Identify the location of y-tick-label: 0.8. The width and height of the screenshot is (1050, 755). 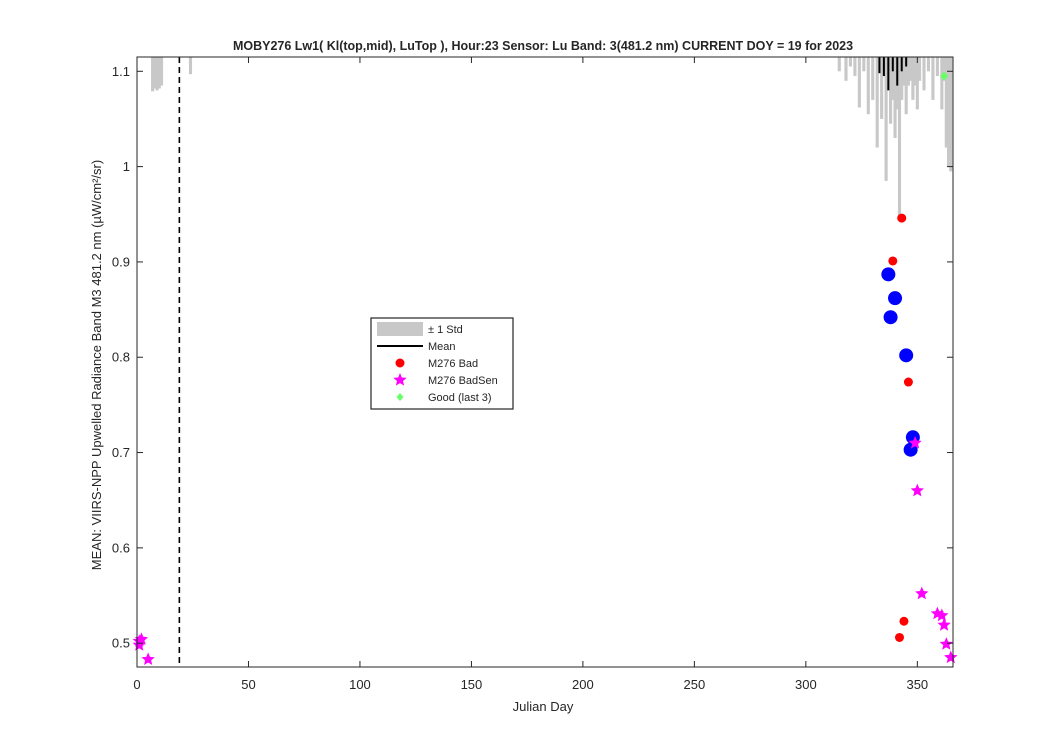
(121, 357).